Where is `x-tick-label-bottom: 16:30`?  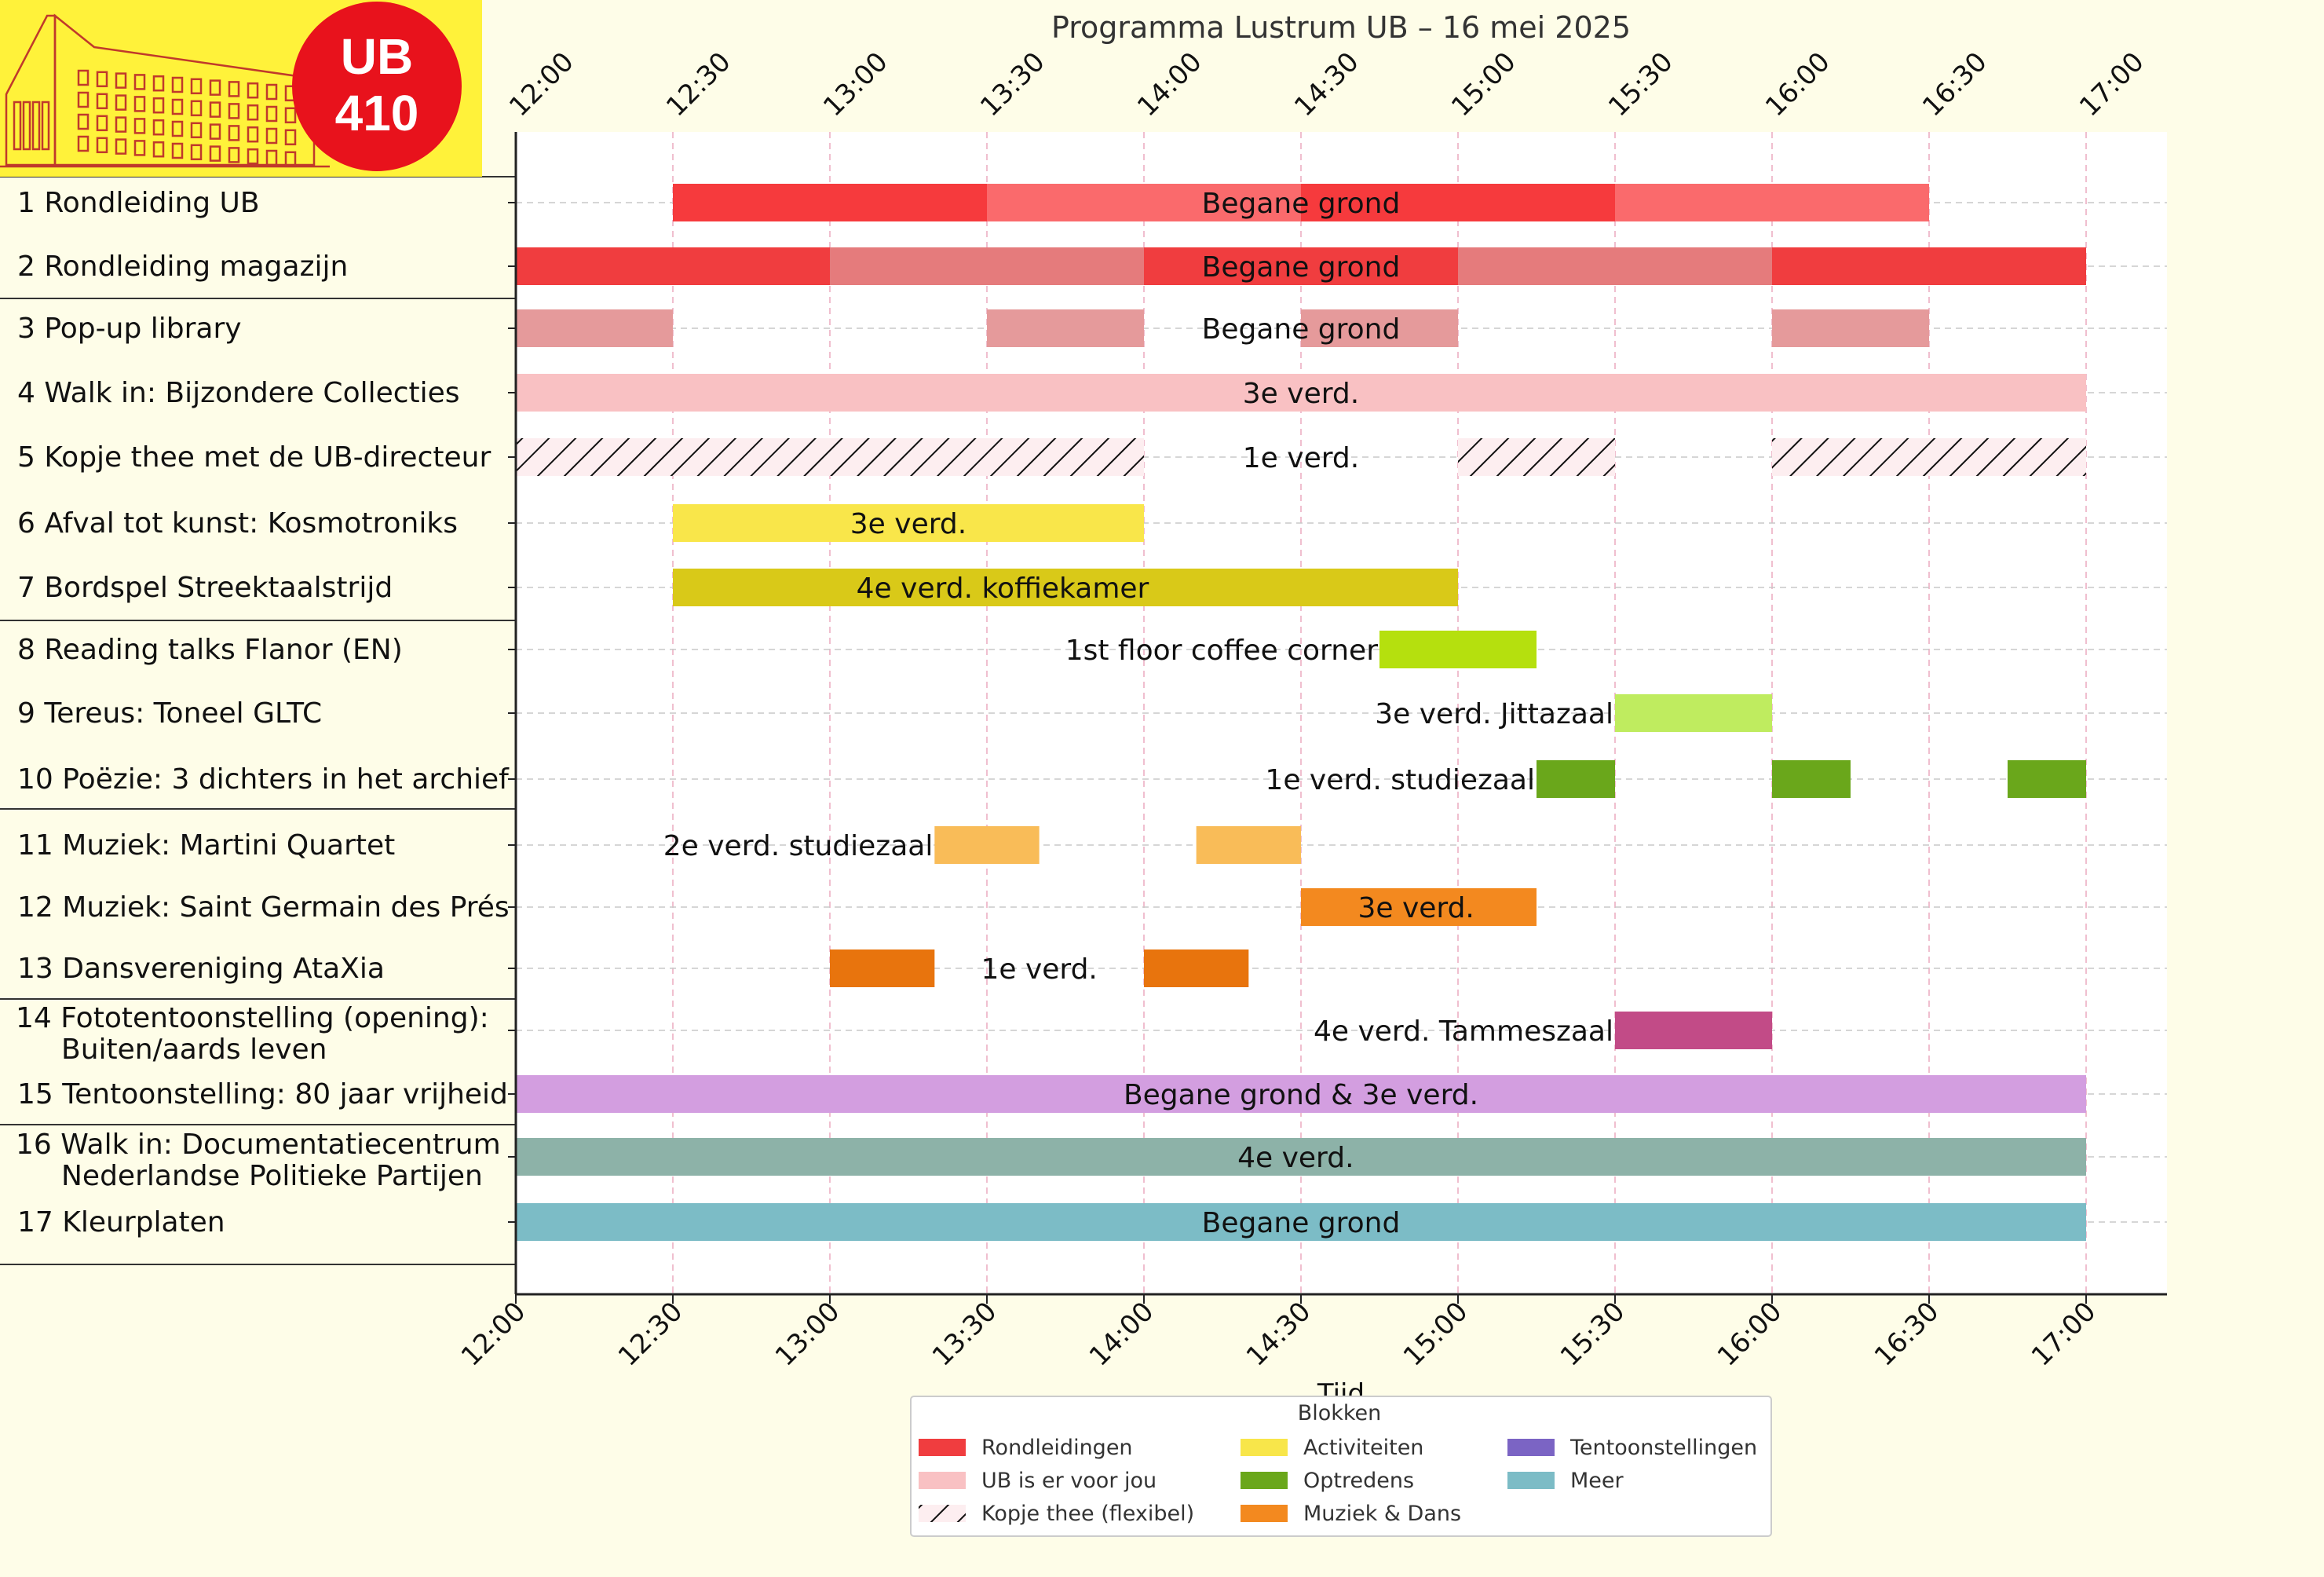
x-tick-label-bottom: 16:30 is located at coordinates (1907, 1334).